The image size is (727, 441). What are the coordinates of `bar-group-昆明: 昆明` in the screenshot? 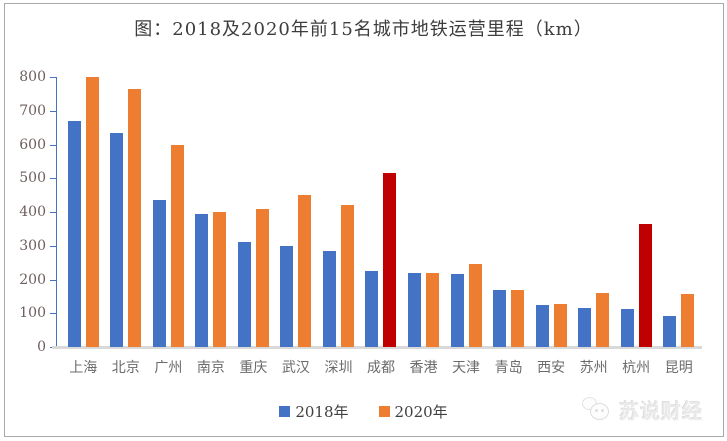 It's located at (678, 226).